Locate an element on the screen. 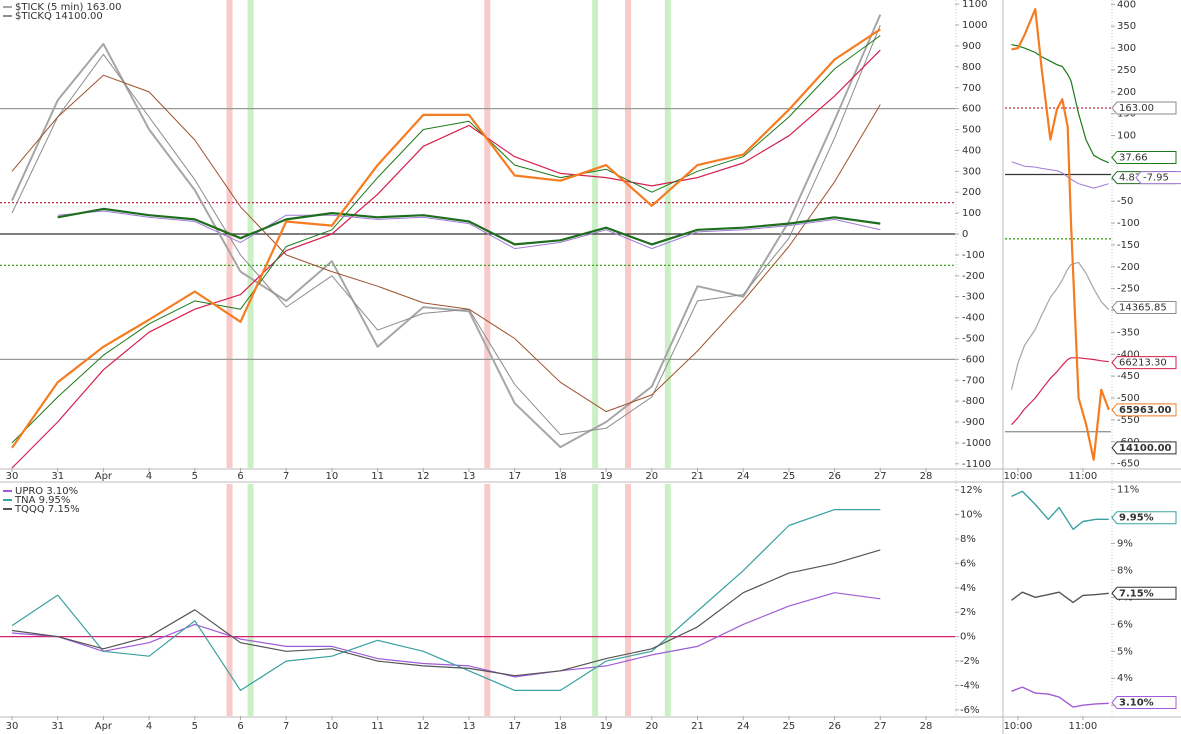 The image size is (1181, 734). y-tick-label: 800 is located at coordinates (971, 67).